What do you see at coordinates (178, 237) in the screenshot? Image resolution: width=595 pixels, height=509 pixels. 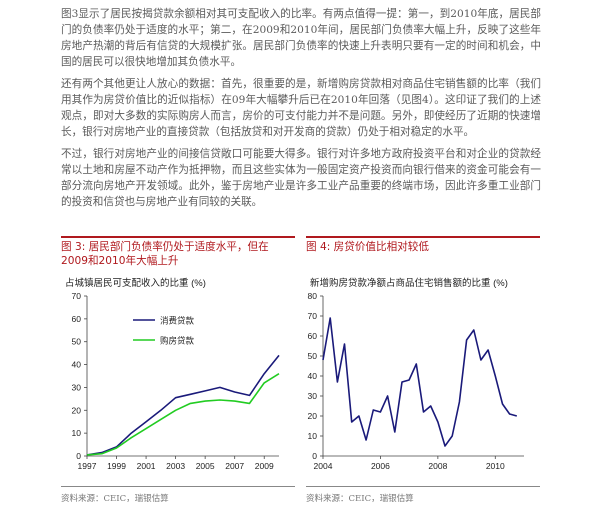 I see `fig3-top-rule` at bounding box center [178, 237].